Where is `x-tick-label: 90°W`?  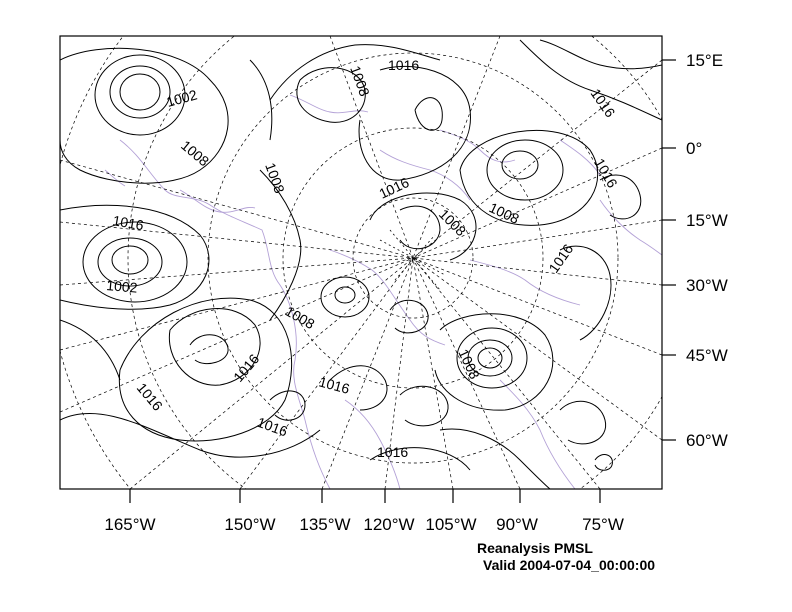 x-tick-label: 90°W is located at coordinates (517, 524).